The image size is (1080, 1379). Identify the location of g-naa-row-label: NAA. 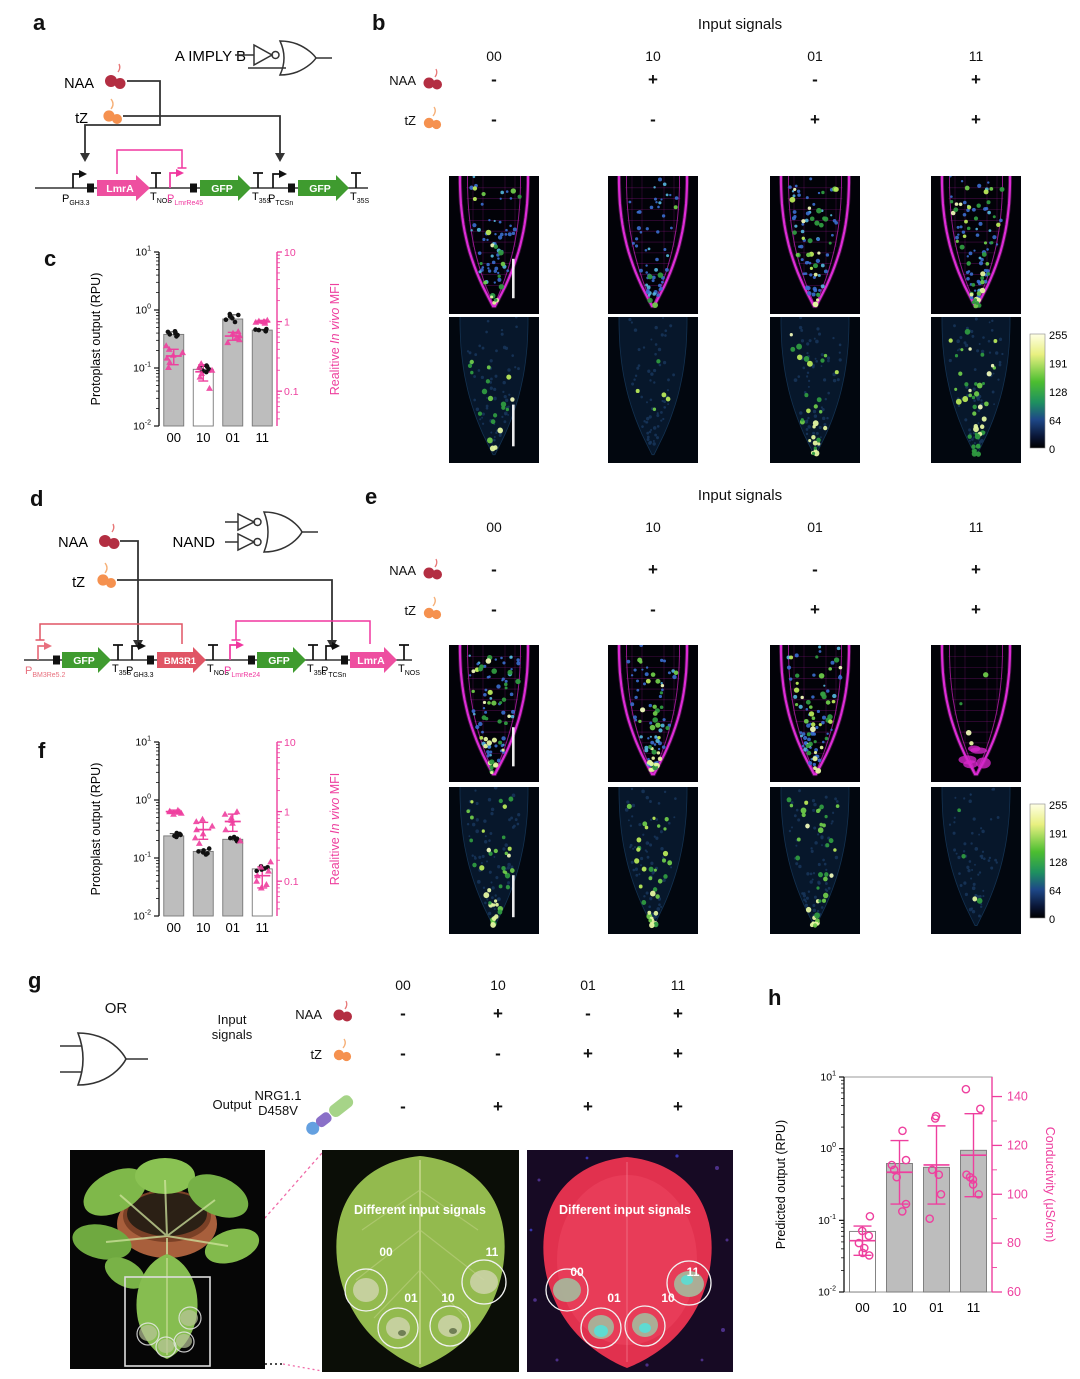
(308, 1014).